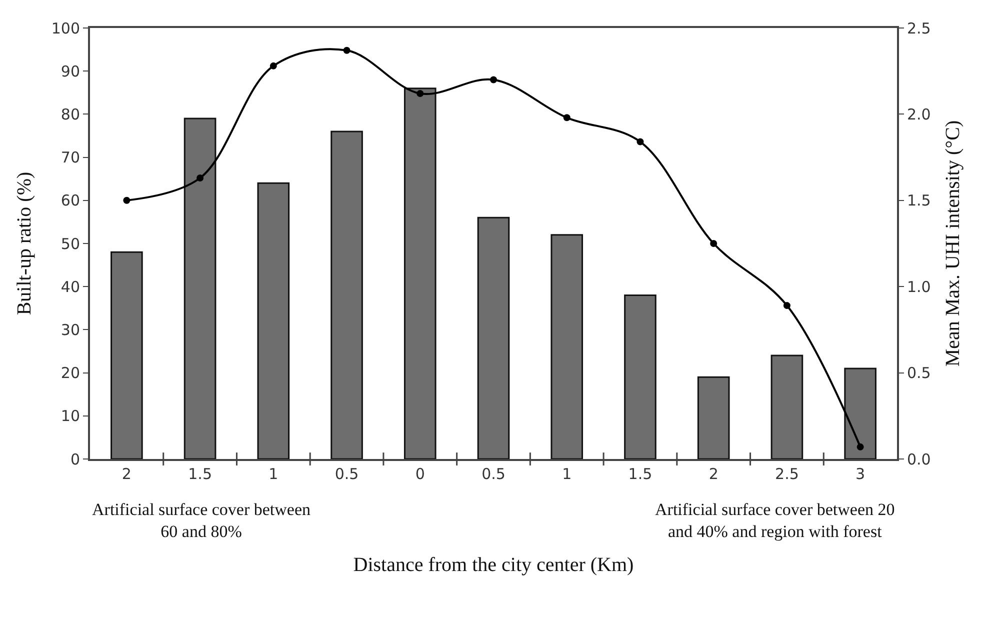 The width and height of the screenshot is (992, 624). Describe the element at coordinates (70, 287) in the screenshot. I see `y-tick-label: 40` at that location.